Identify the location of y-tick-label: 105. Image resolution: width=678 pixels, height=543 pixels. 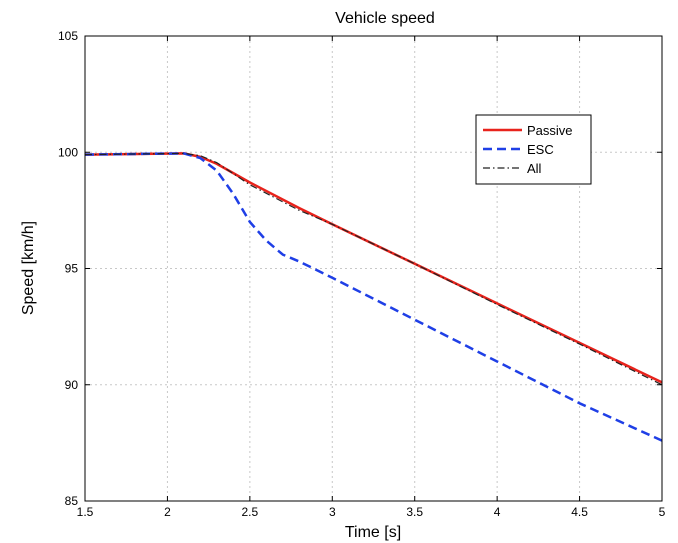
(68, 36).